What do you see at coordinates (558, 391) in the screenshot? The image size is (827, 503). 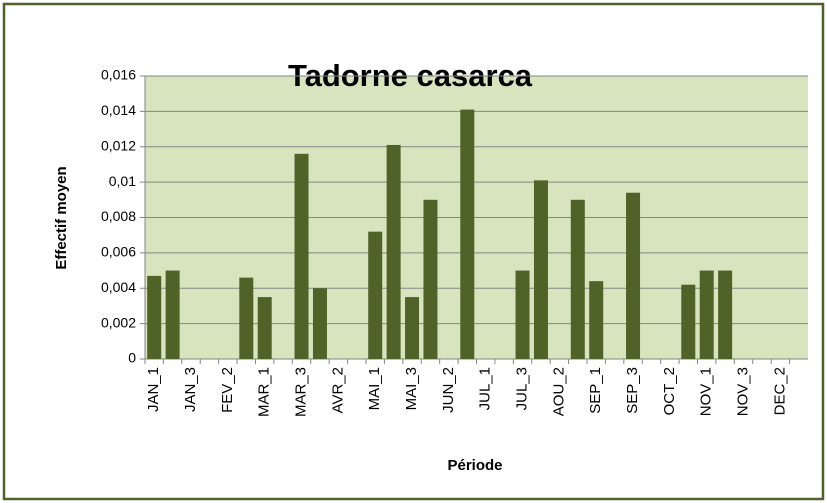 I see `x-tick-label: AOU_2` at bounding box center [558, 391].